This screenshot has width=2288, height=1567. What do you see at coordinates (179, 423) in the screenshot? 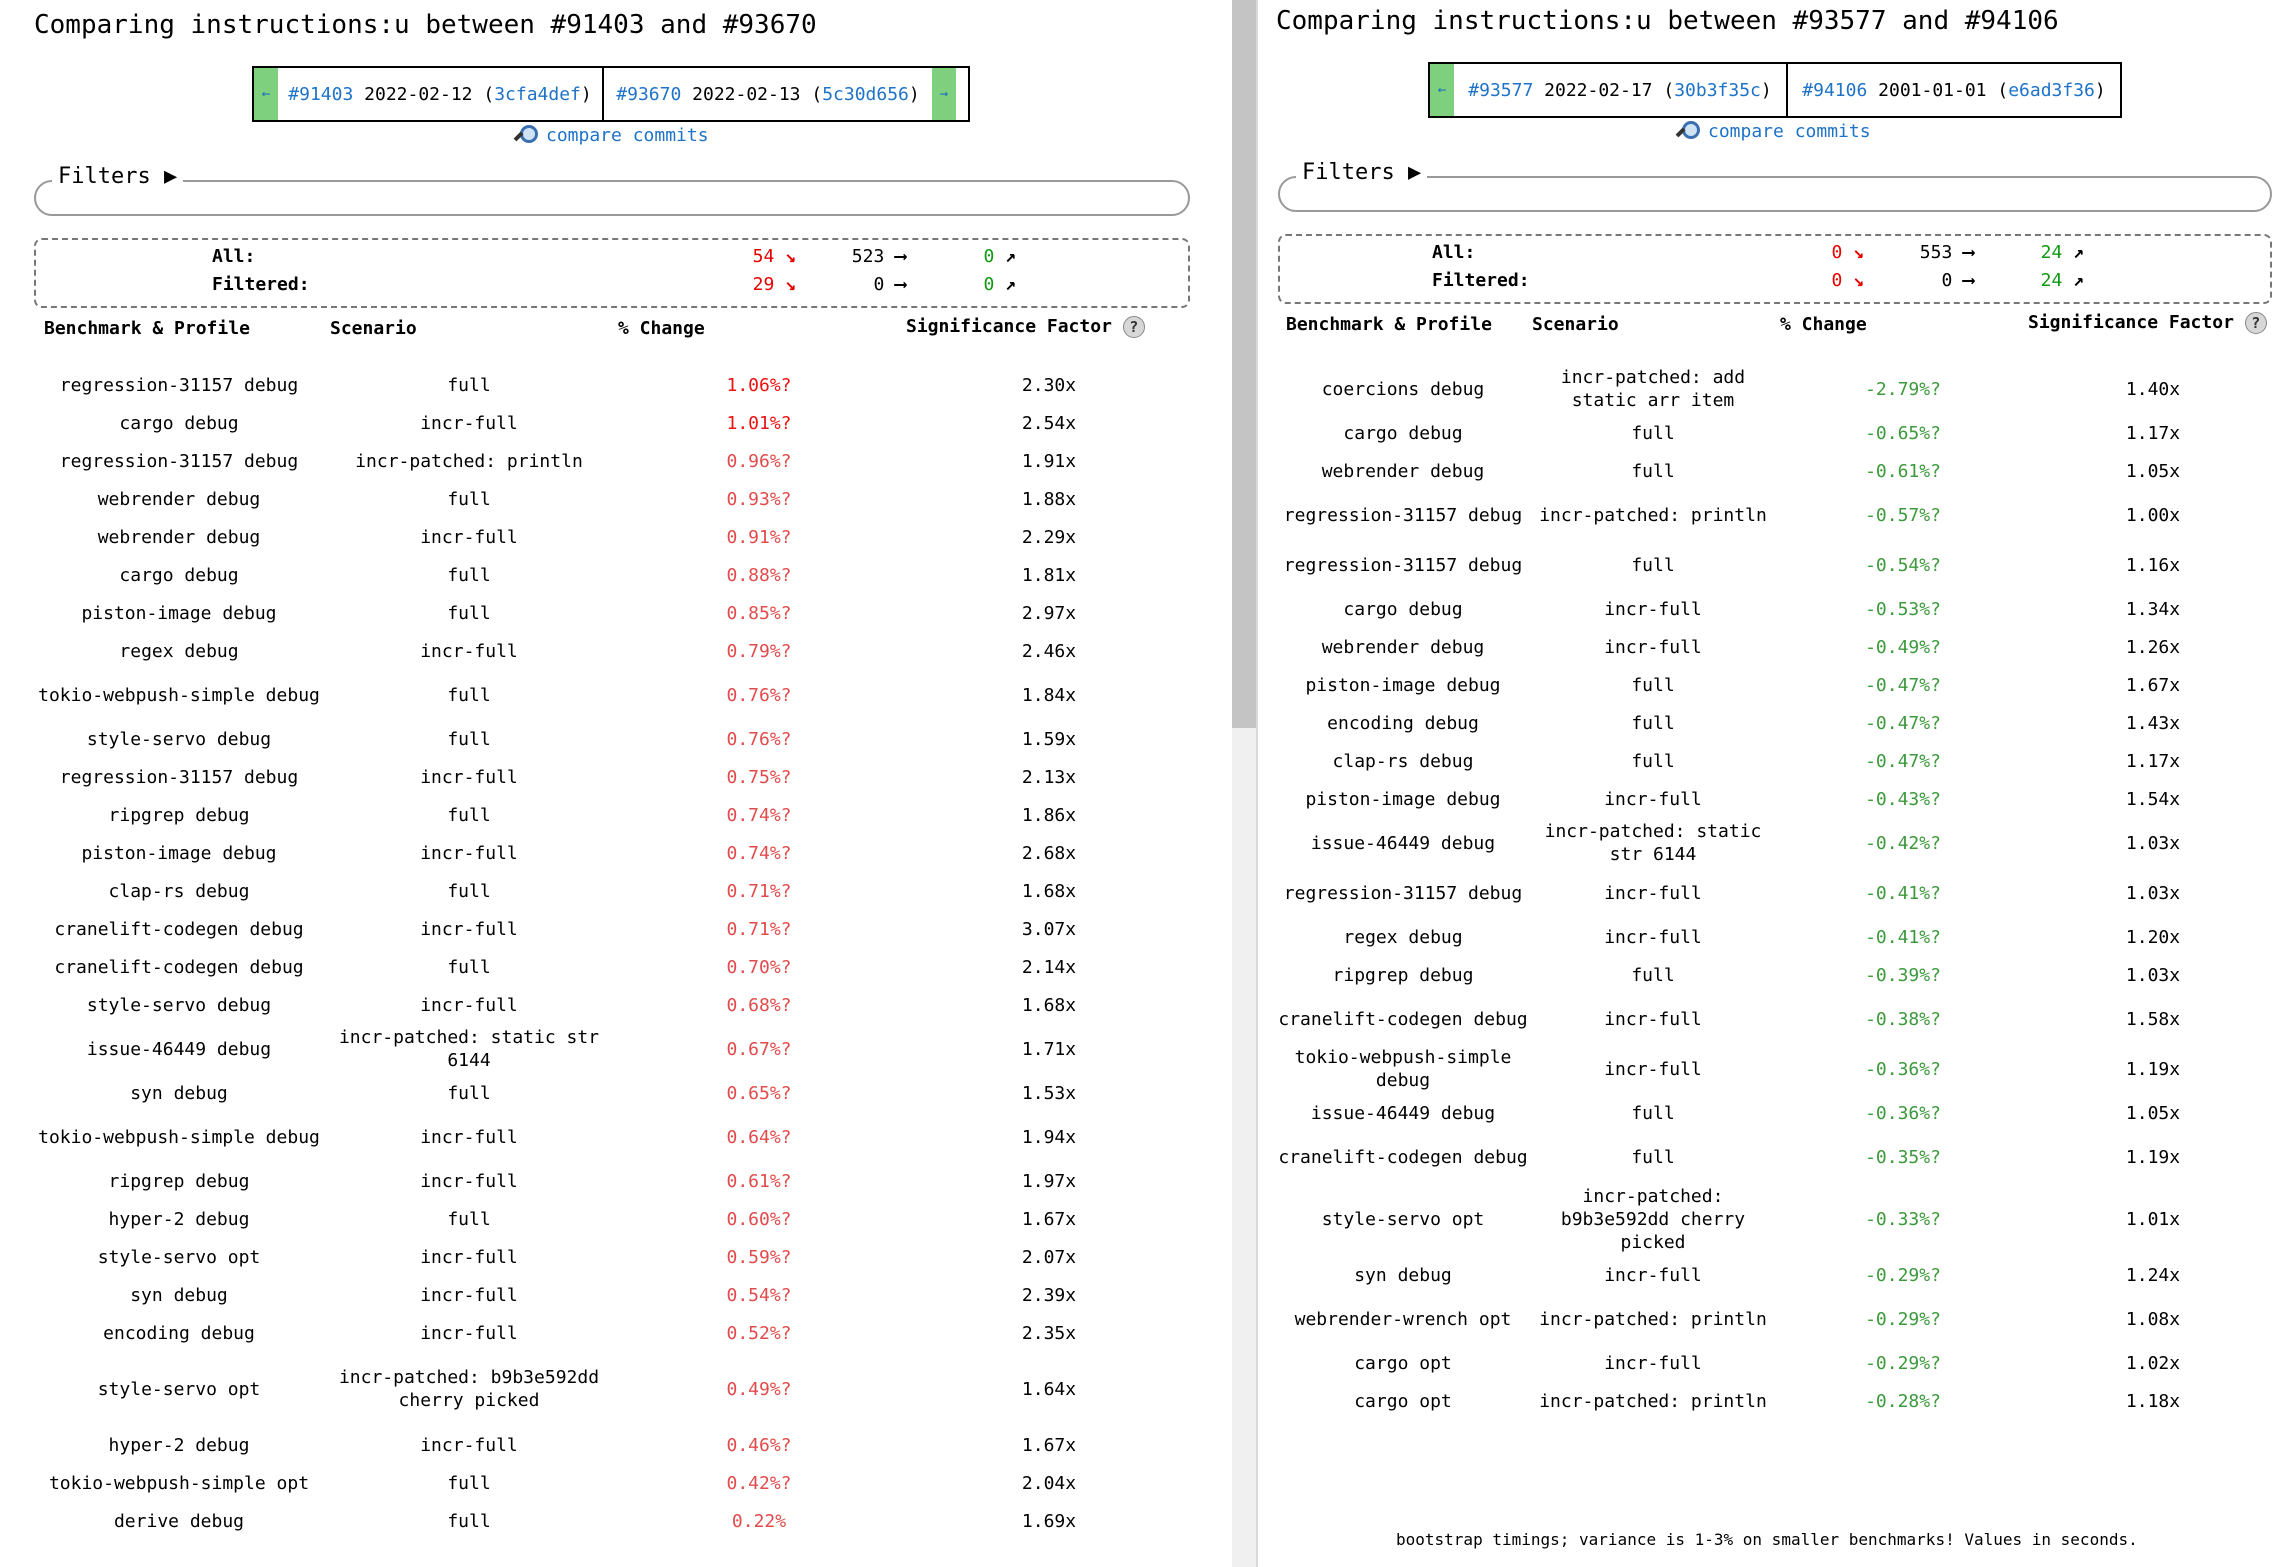
I see `benchmark-cell: cargo debug` at bounding box center [179, 423].